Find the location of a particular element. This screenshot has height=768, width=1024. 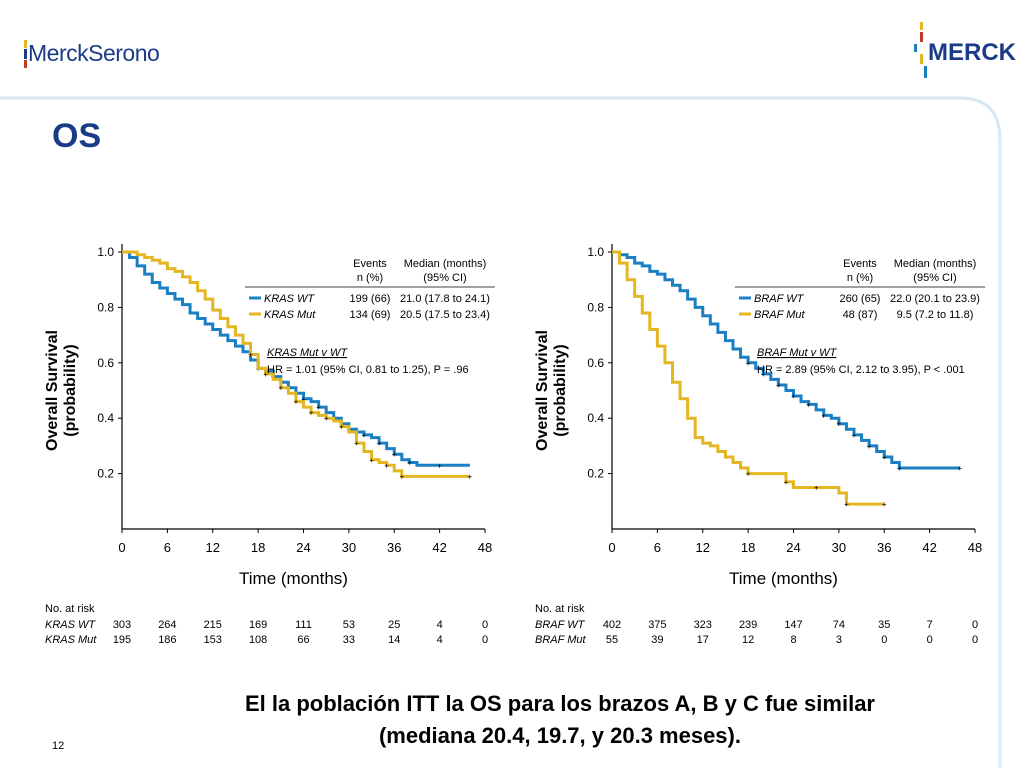

merck-logo: MERCK is located at coordinates (972, 52).